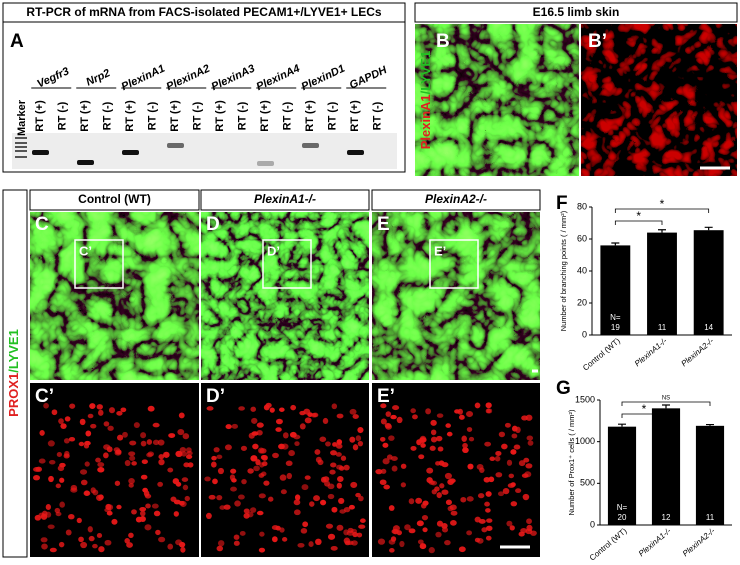 Image resolution: width=740 pixels, height=565 pixels. I want to click on y-tick-label: 500, so click(587, 483).